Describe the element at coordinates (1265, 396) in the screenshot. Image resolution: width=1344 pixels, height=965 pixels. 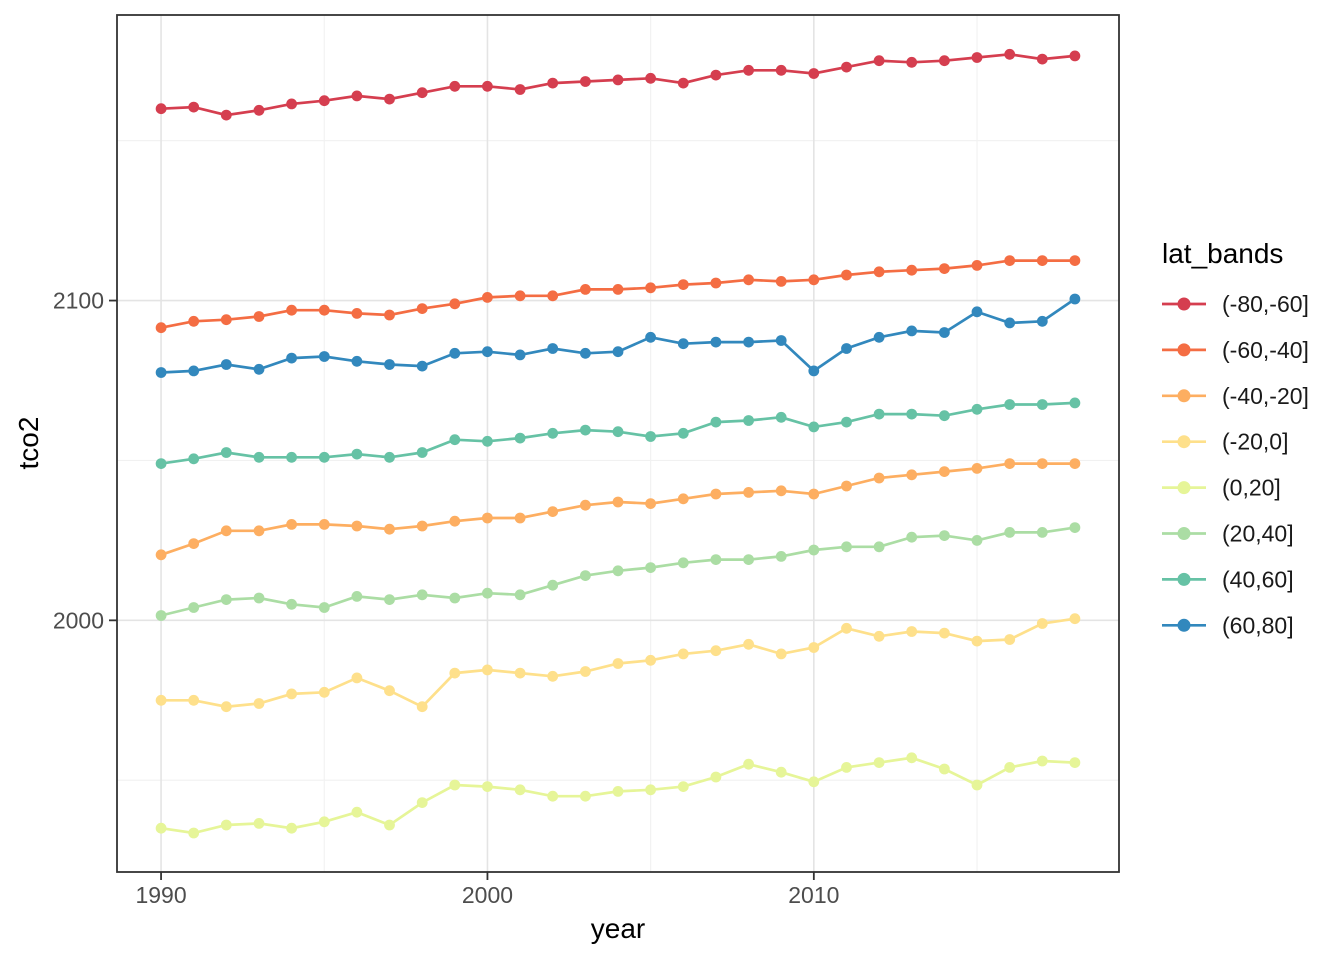
I see `legend-item-label: (-40,-20]` at that location.